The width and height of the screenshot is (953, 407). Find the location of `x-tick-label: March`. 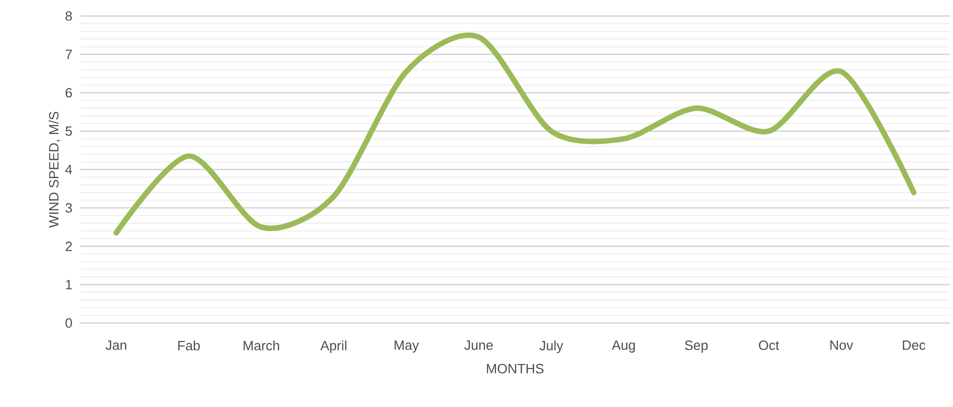

x-tick-label: March is located at coordinates (262, 345).